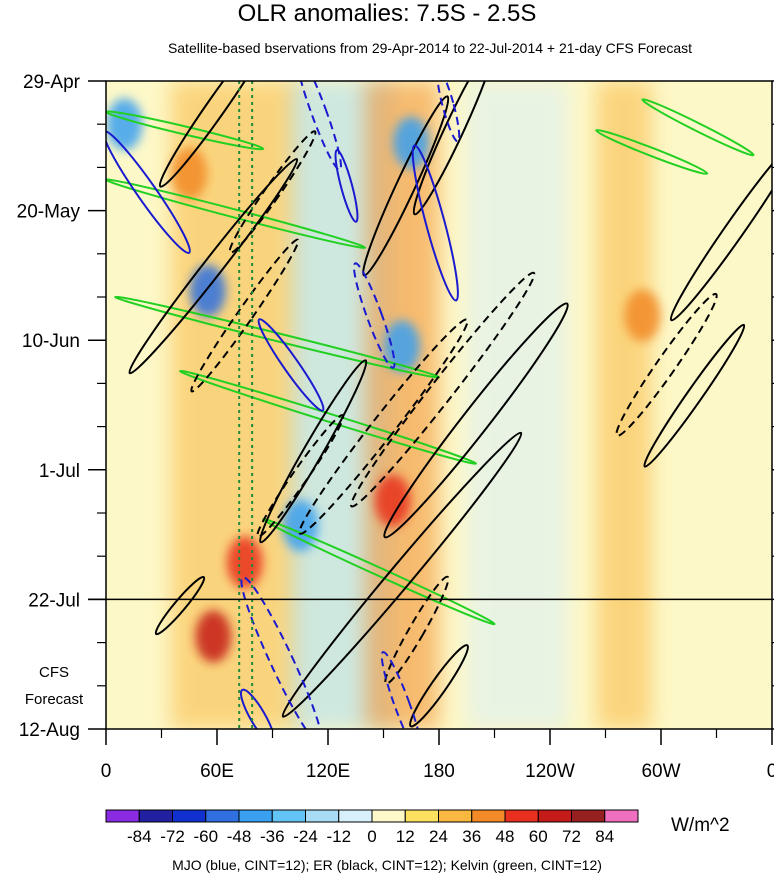 This screenshot has height=878, width=774. What do you see at coordinates (371, 836) in the screenshot?
I see `colorbar-label: 0` at bounding box center [371, 836].